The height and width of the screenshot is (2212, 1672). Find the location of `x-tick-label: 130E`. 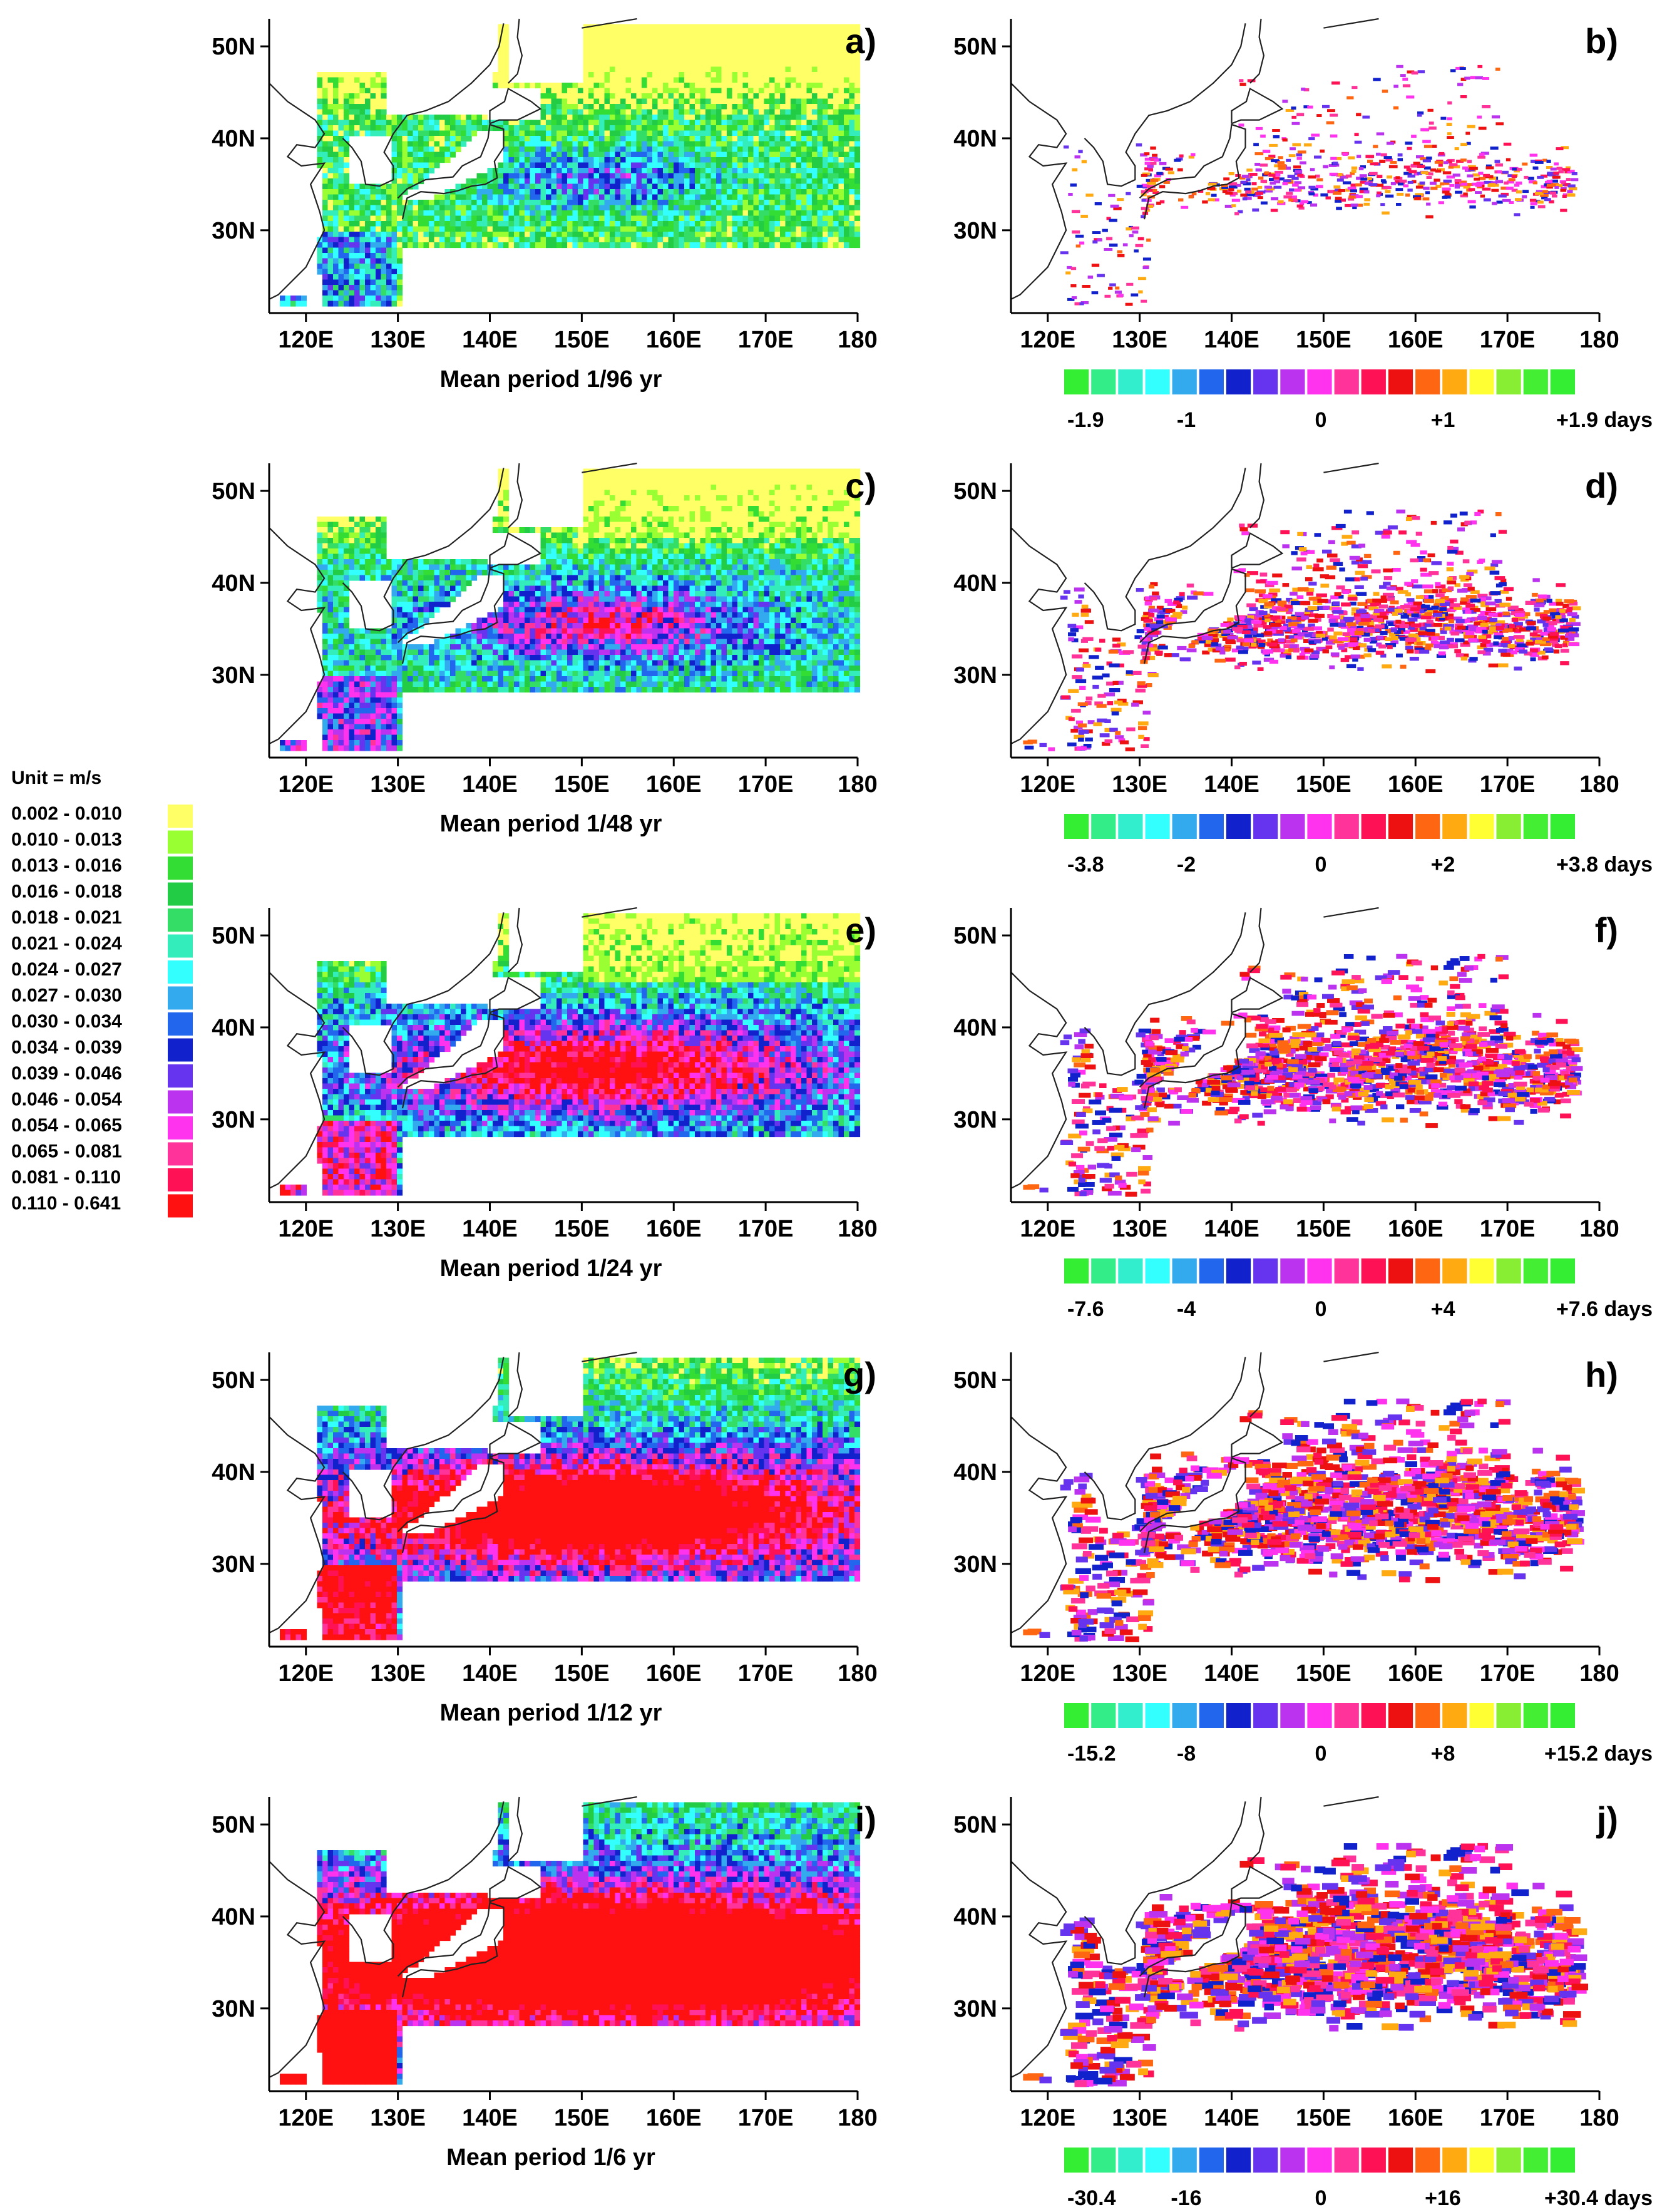

x-tick-label: 130E is located at coordinates (398, 1229).